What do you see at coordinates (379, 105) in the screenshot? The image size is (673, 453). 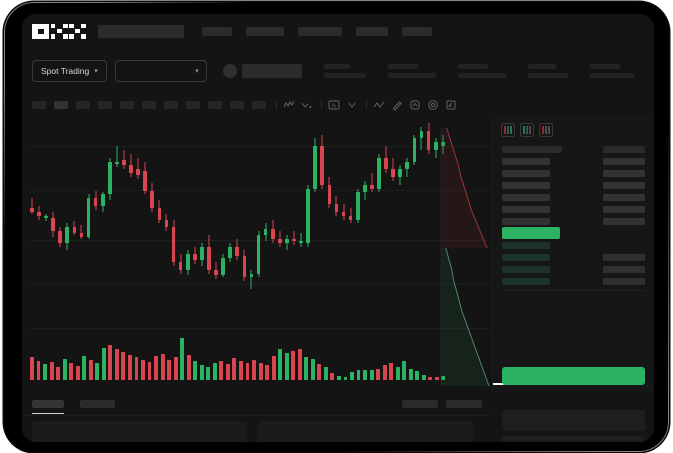 I see `line-tool-icon` at bounding box center [379, 105].